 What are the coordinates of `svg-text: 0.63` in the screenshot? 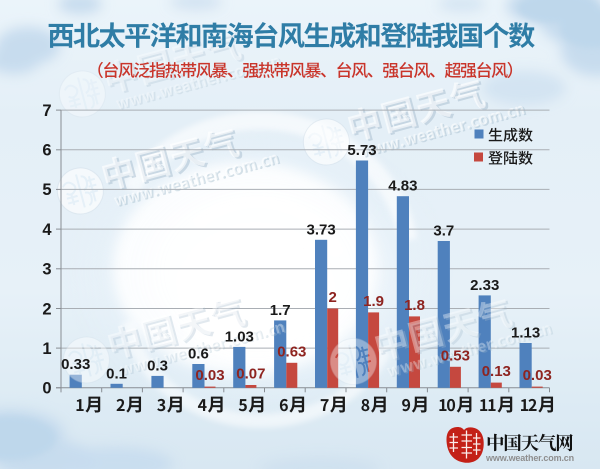 It's located at (291, 351).